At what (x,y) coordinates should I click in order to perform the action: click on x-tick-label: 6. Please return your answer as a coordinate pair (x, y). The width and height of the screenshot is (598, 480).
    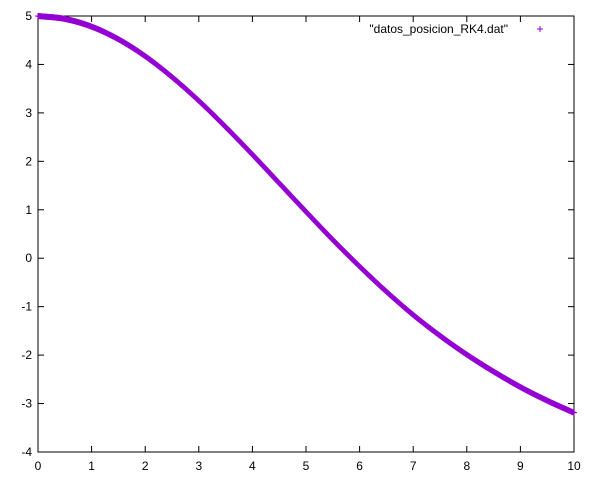
    Looking at the image, I should click on (359, 466).